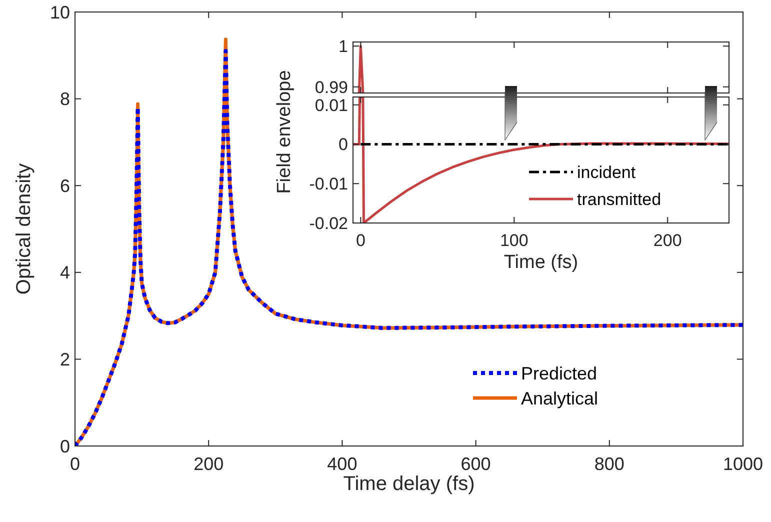  I want to click on x-tick-label: 1000, so click(743, 464).